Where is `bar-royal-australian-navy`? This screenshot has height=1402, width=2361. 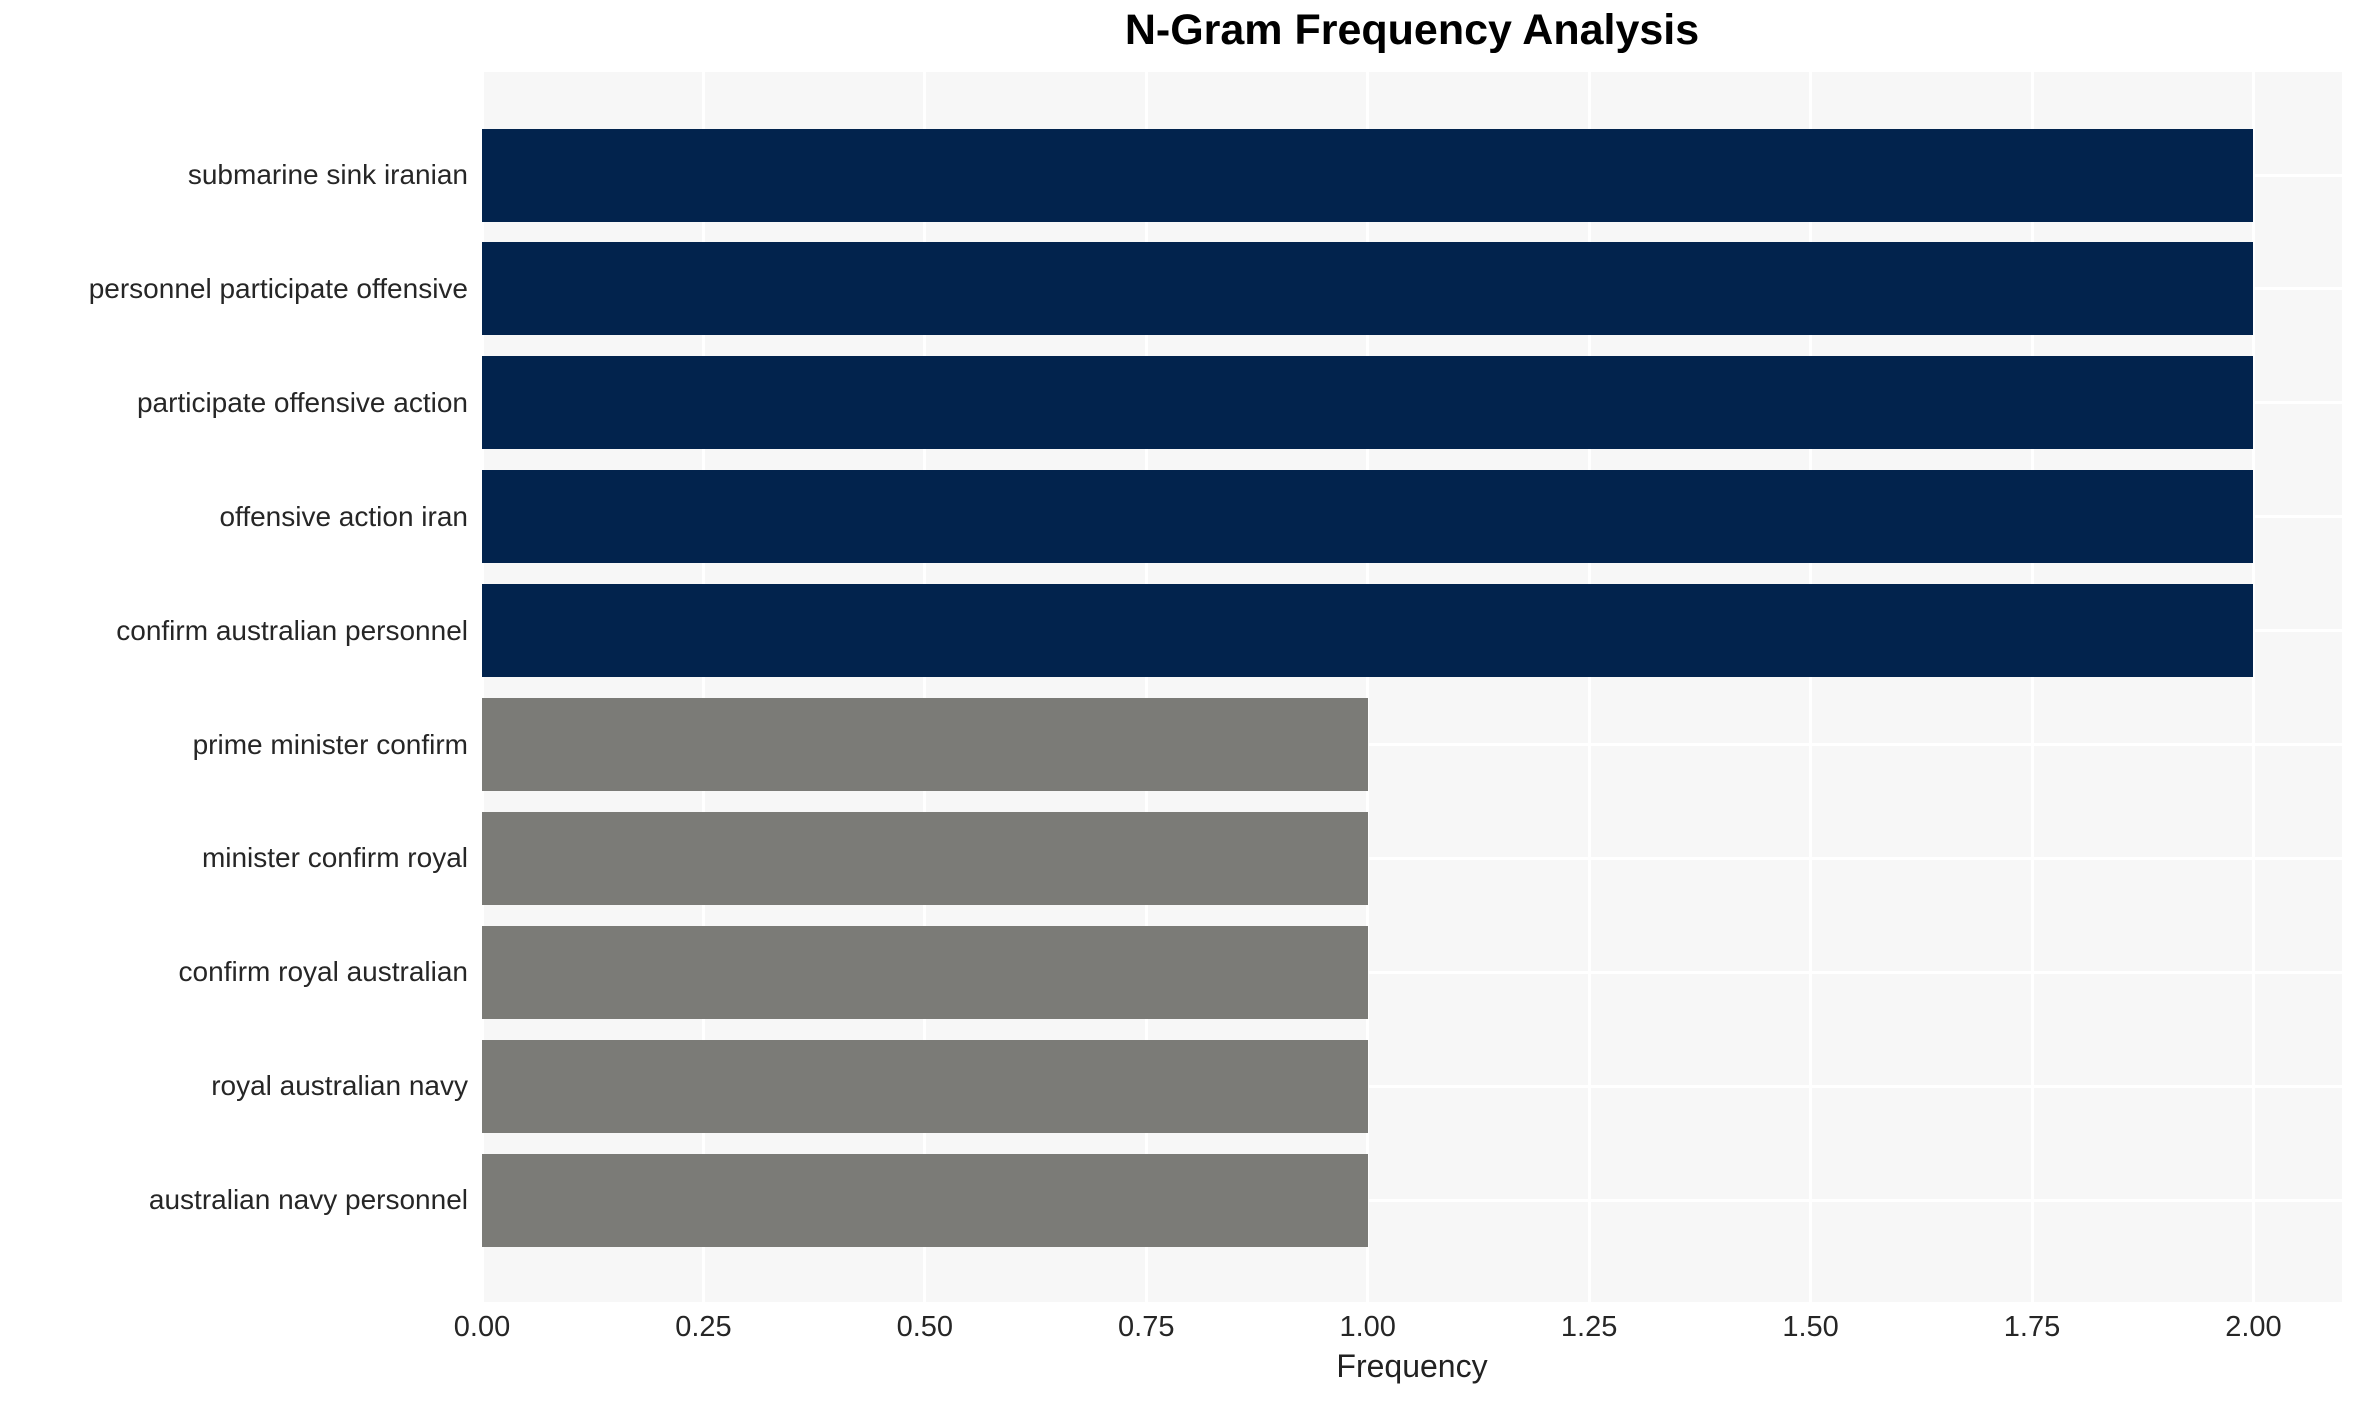
bar-royal-australian-navy is located at coordinates (925, 1086).